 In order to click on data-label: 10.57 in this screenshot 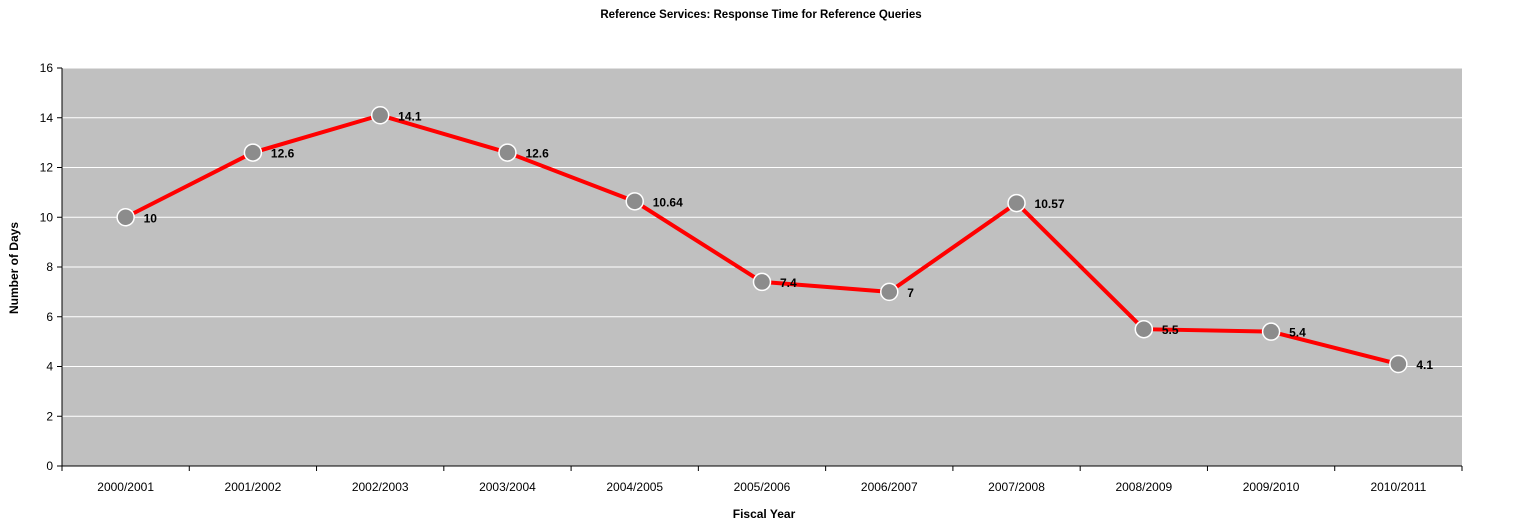, I will do `click(1050, 204)`.